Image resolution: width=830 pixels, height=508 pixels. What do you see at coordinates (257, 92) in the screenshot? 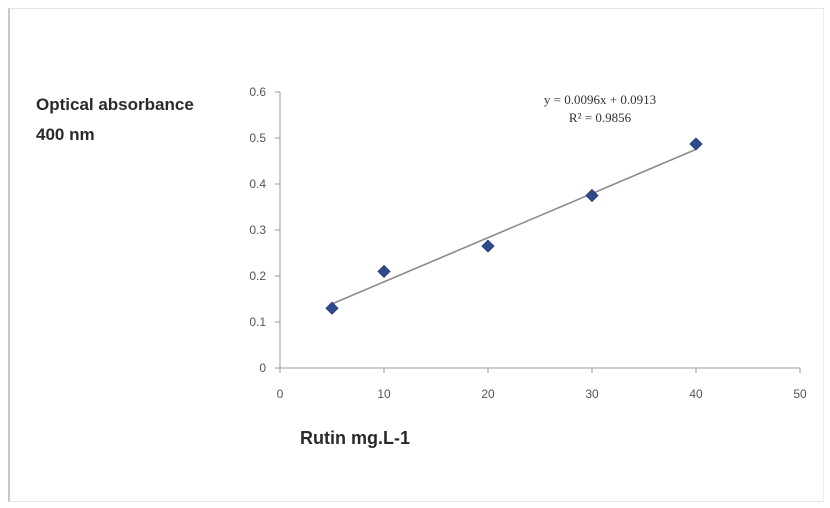
I see `y-tick-label: 0.6` at bounding box center [257, 92].